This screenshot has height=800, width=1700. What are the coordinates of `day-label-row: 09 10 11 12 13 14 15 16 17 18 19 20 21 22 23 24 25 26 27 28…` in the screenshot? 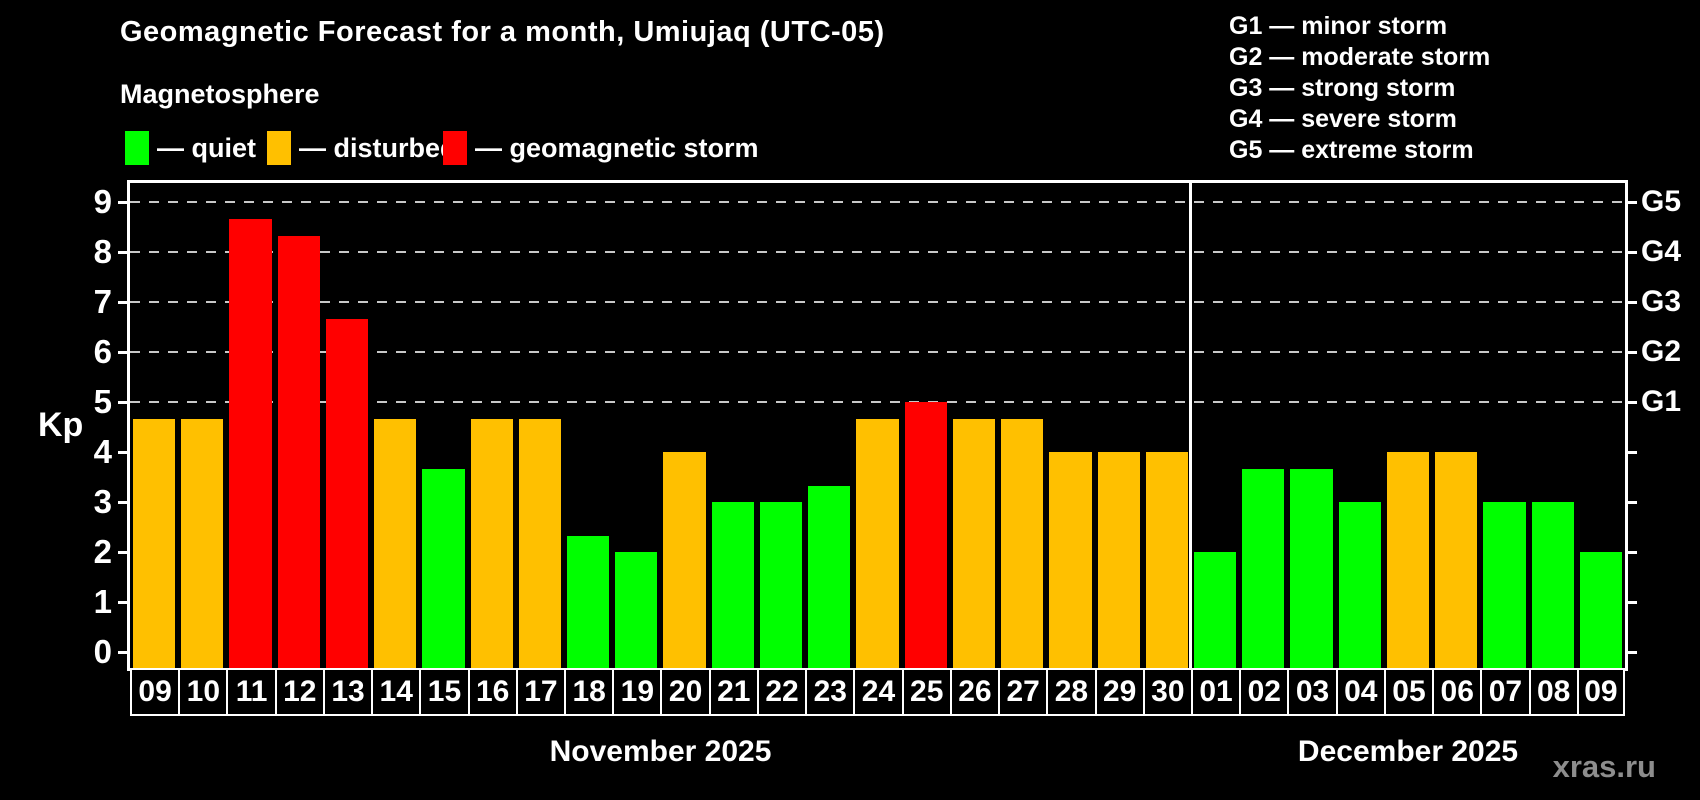 It's located at (877, 692).